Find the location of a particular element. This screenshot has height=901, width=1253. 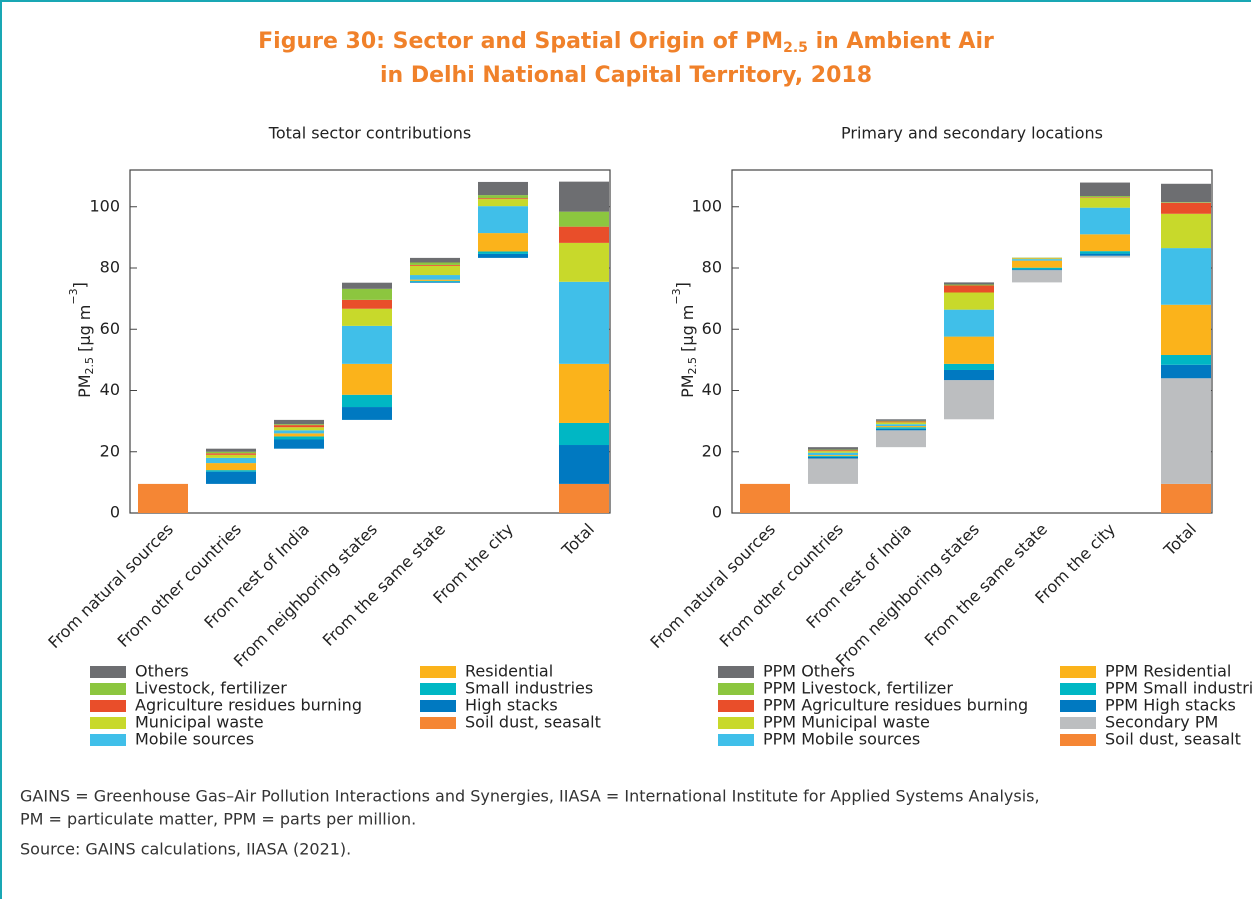

y-label-part: PM is located at coordinates (687, 385).